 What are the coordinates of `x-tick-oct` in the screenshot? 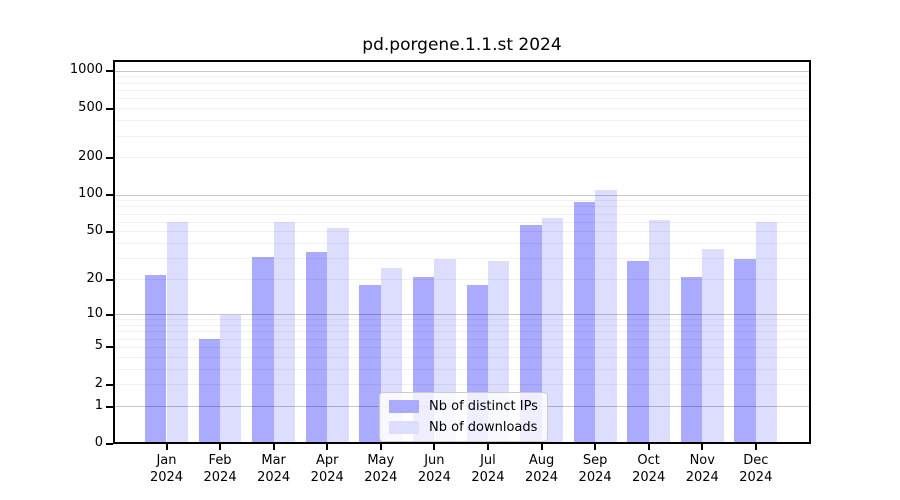 It's located at (648, 447).